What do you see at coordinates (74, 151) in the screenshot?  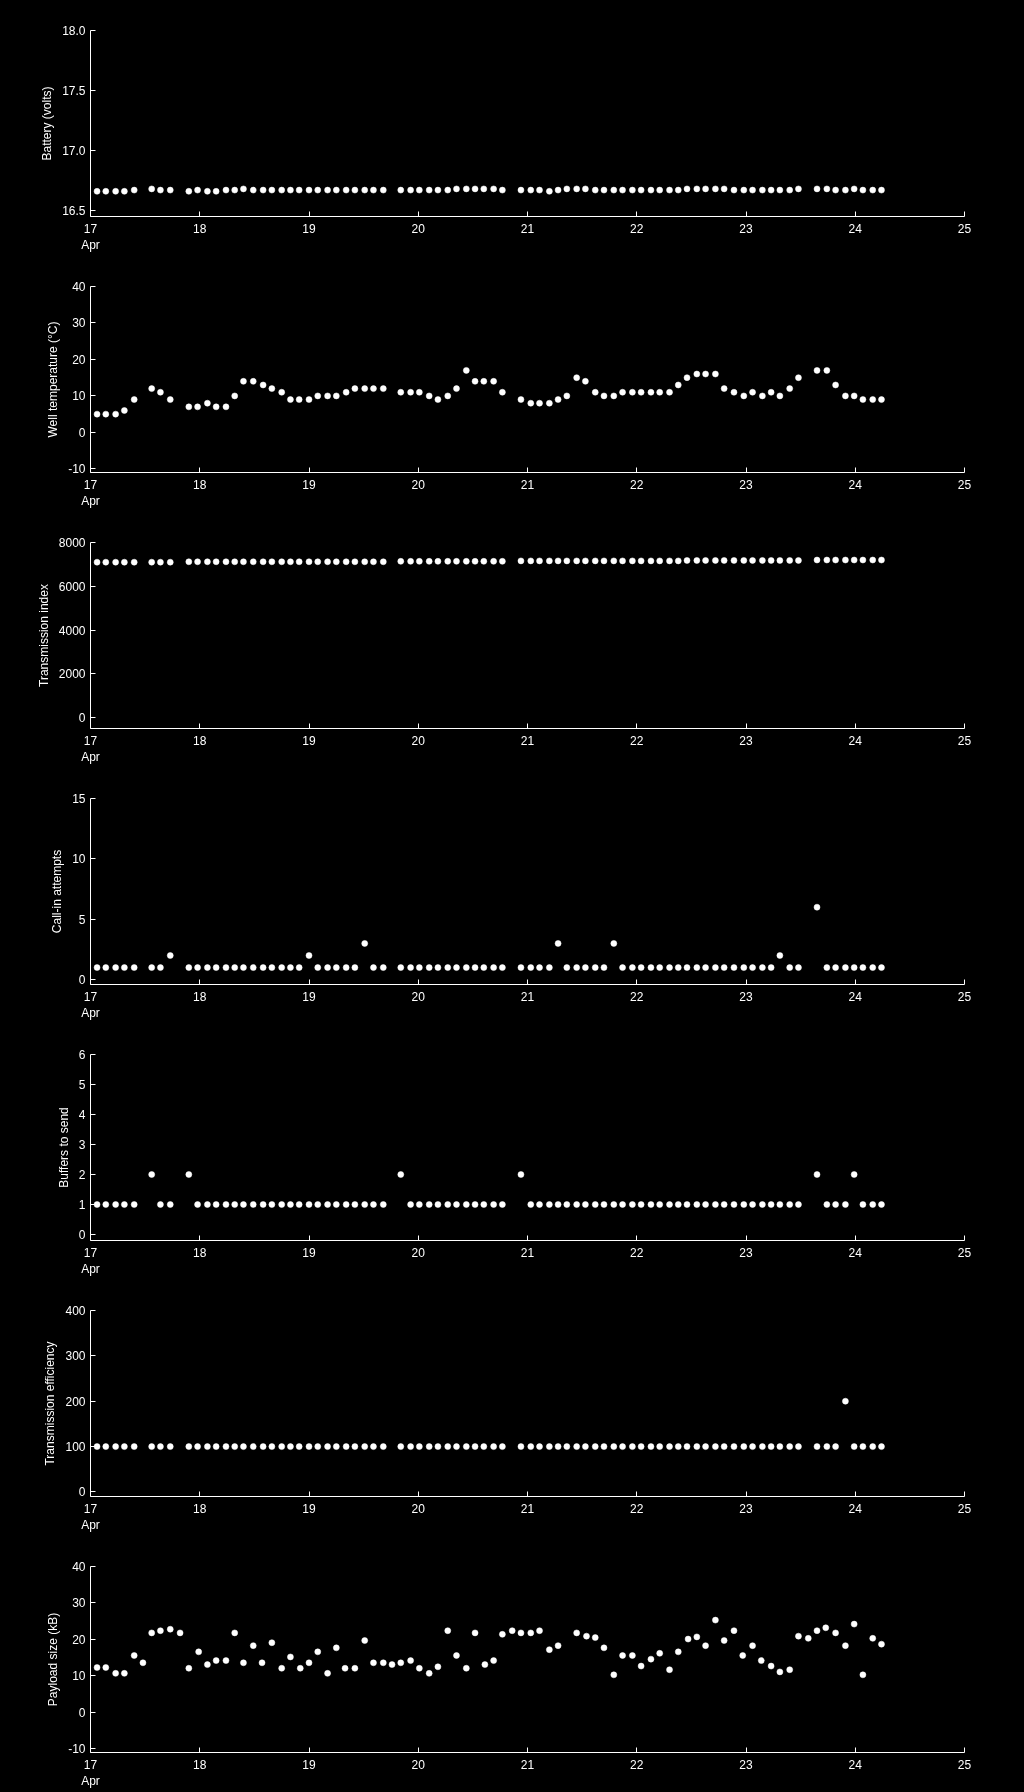 I see `y-tick-label: 17.0` at bounding box center [74, 151].